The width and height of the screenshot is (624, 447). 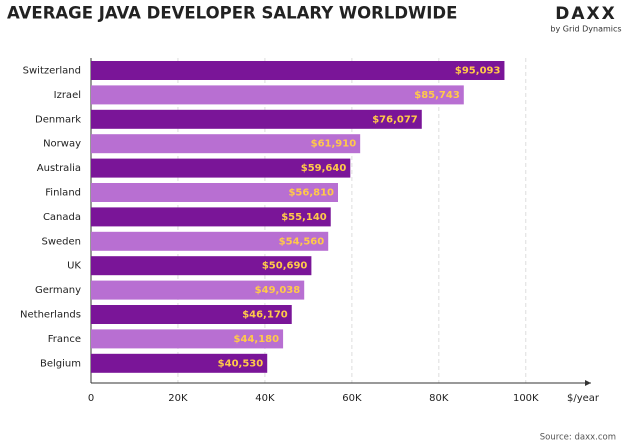 What do you see at coordinates (61, 241) in the screenshot?
I see `y-tick-label: Sweden` at bounding box center [61, 241].